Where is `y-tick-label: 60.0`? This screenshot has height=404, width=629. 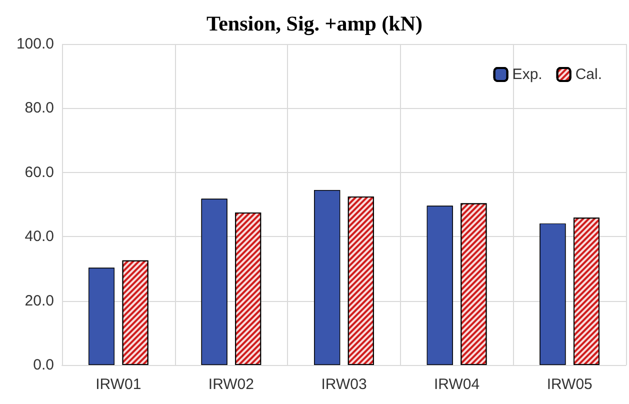
y-tick-label: 60.0 is located at coordinates (39, 172).